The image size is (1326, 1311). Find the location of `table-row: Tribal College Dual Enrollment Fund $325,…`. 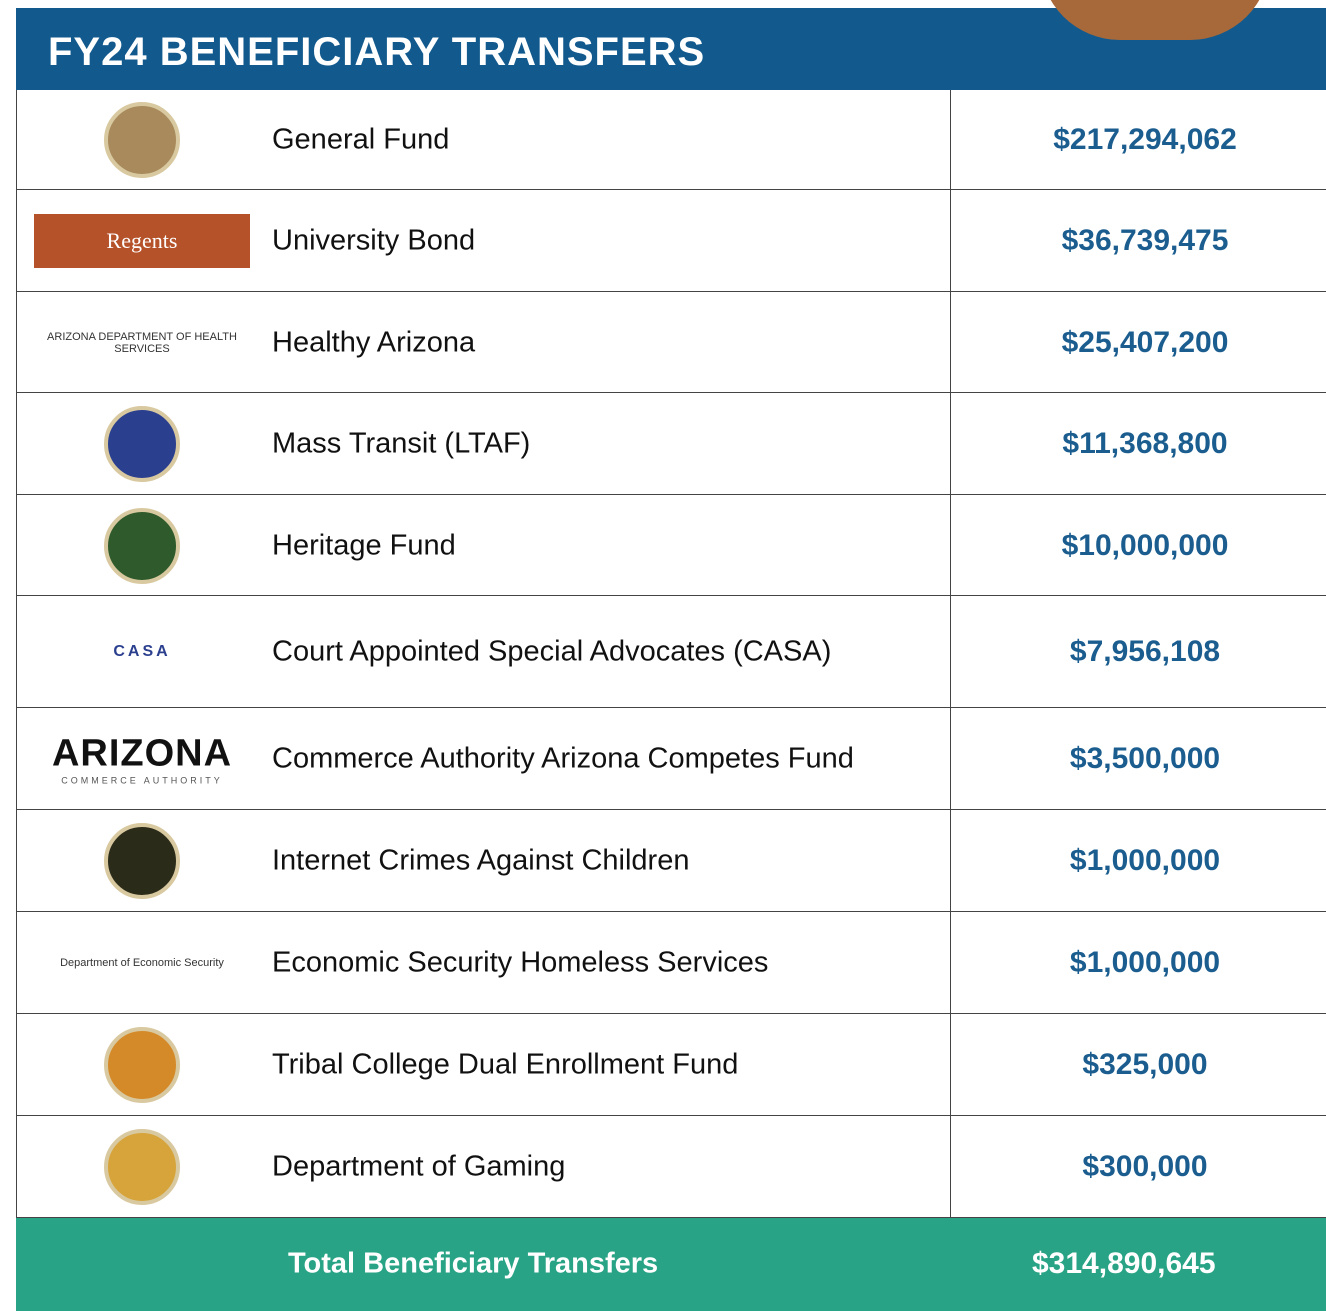

table-row: Tribal College Dual Enrollment Fund $325,… is located at coordinates (671, 1065).